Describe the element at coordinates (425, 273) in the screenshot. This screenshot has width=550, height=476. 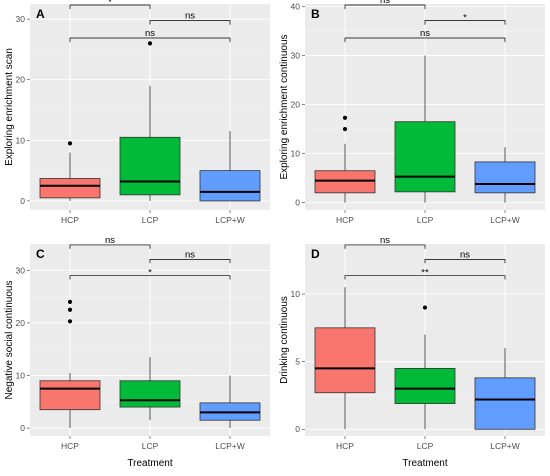
I see `significance-label: **` at that location.